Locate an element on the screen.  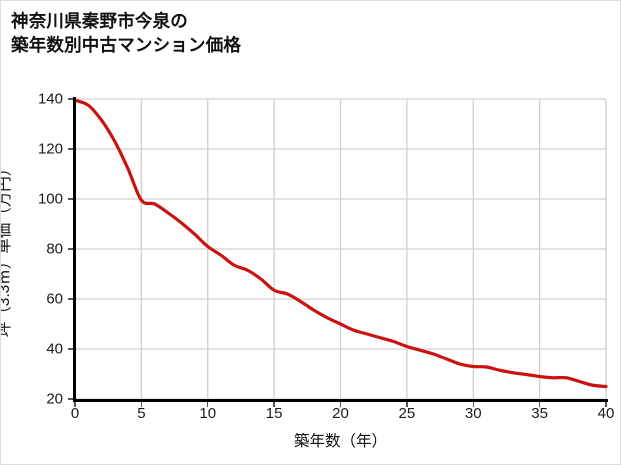
x-tick-label: 10 is located at coordinates (208, 413).